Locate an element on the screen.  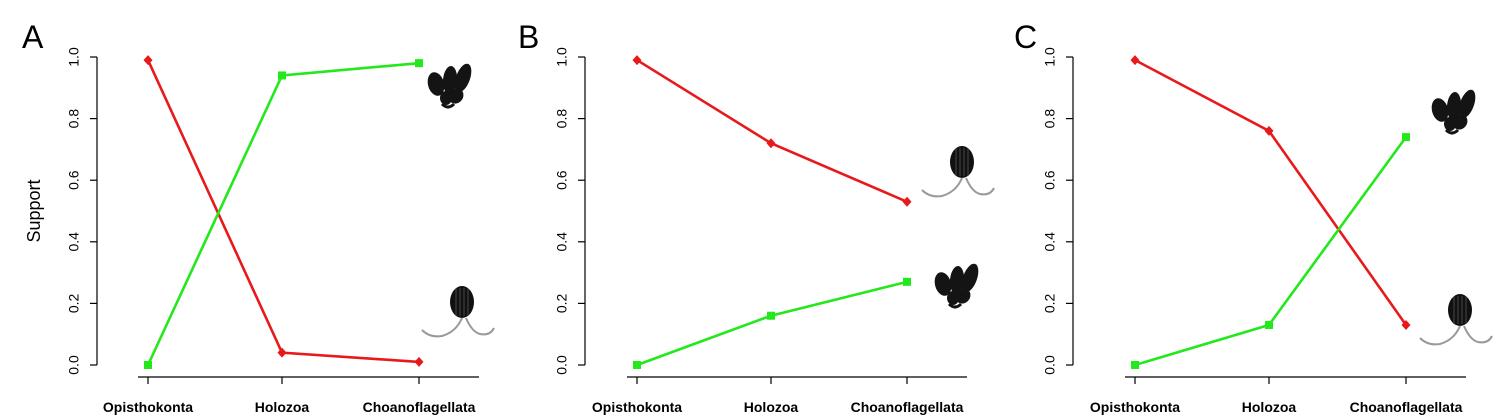
panel-letter: A is located at coordinates (33, 37).